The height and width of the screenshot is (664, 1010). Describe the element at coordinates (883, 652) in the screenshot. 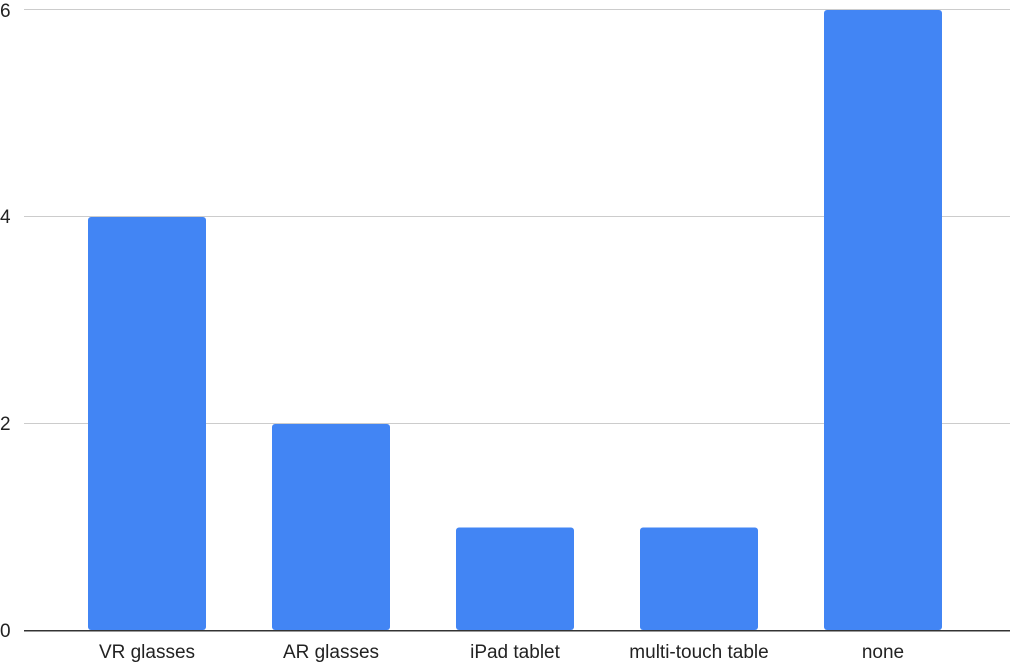

I see `x-category-label: none` at that location.